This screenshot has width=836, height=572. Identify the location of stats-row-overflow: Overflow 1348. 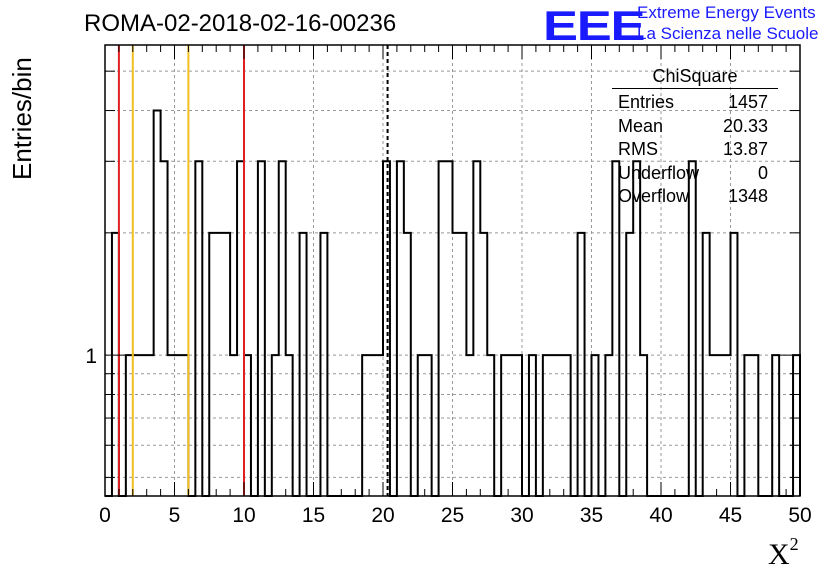
(695, 197).